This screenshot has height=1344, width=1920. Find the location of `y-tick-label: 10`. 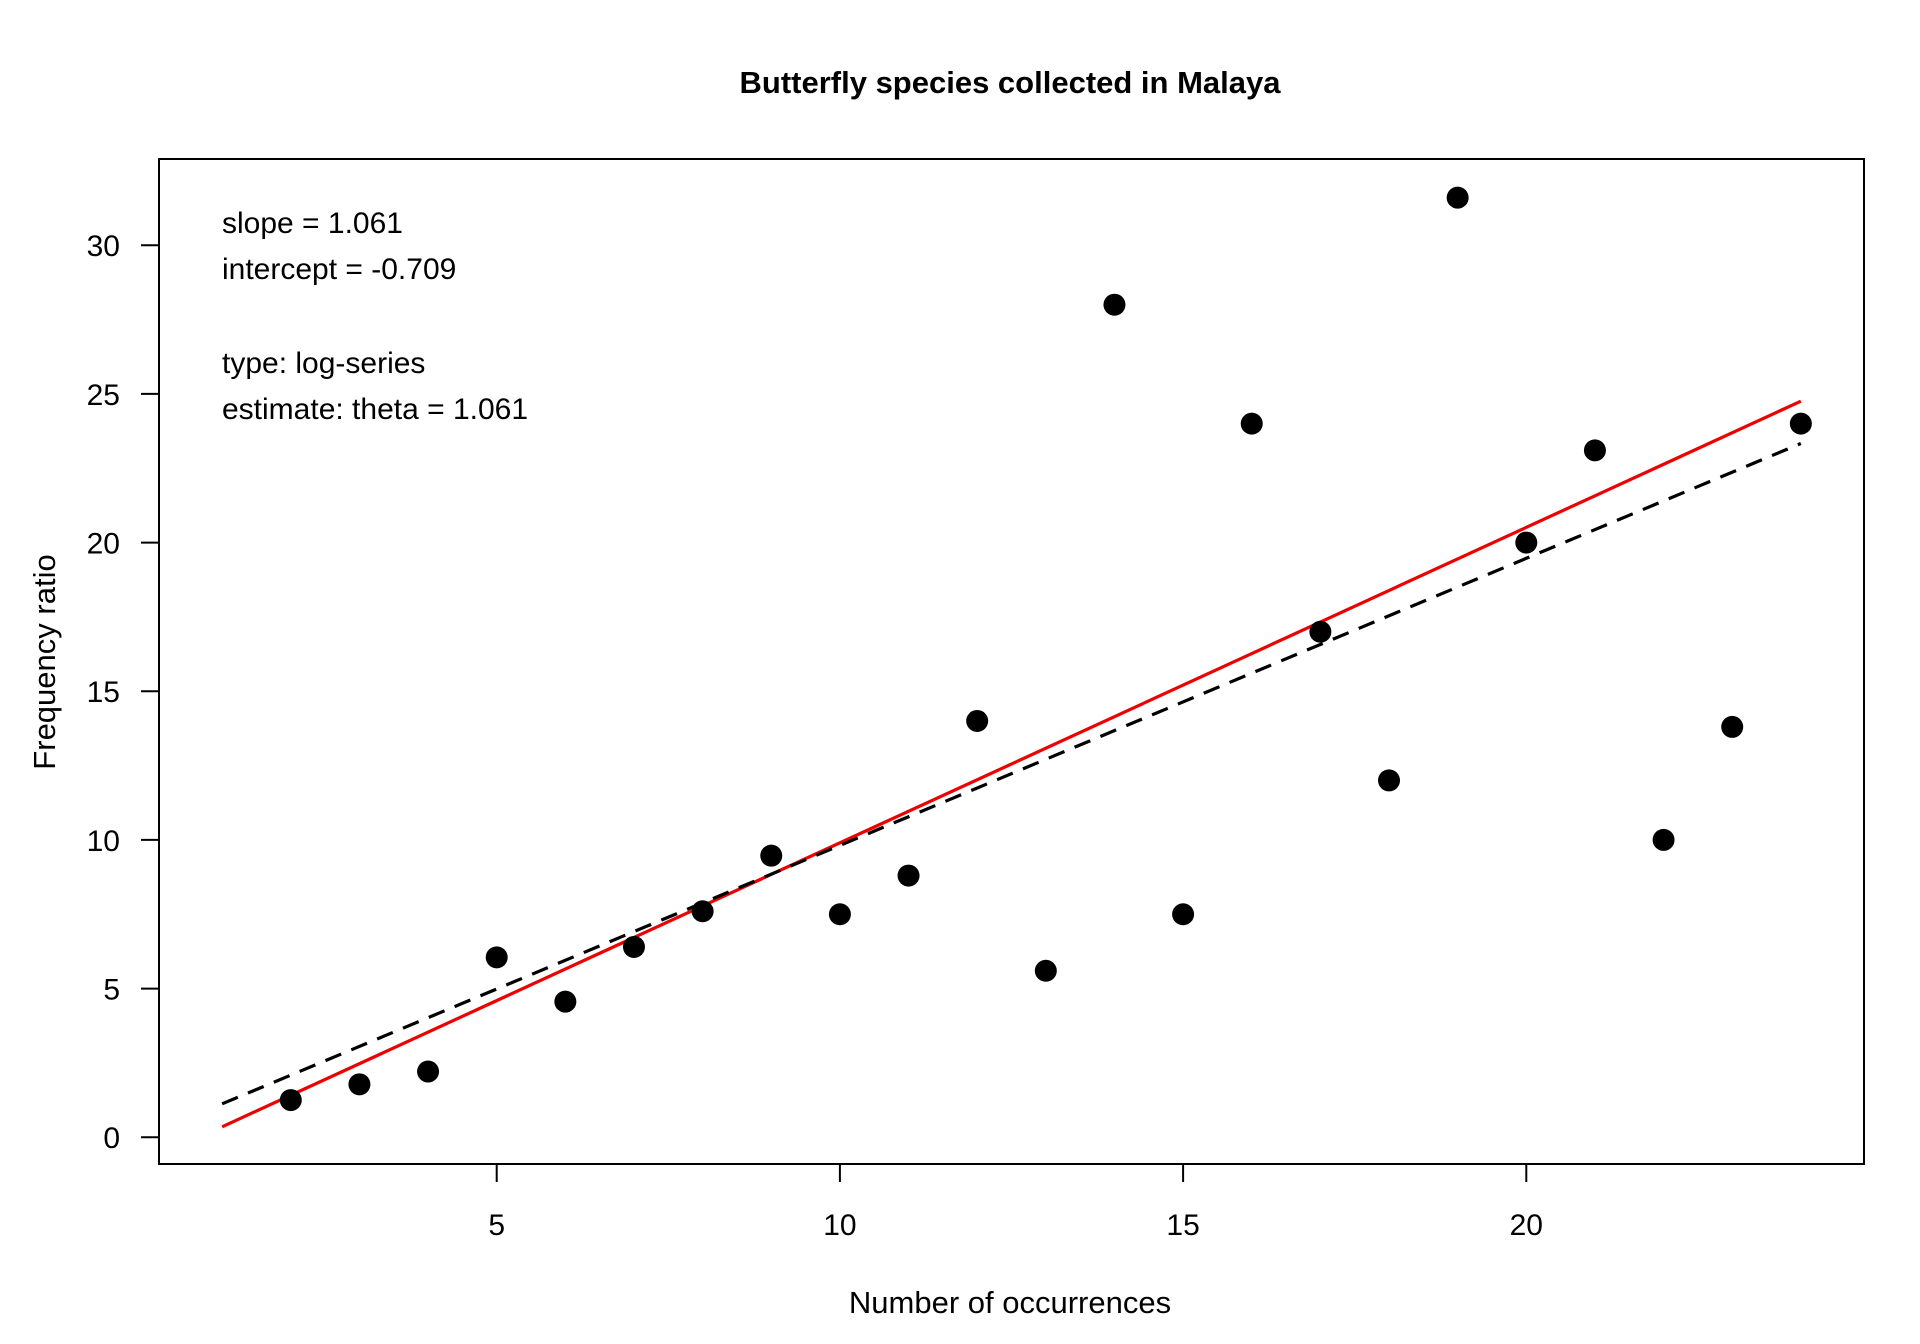

y-tick-label: 10 is located at coordinates (103, 841).